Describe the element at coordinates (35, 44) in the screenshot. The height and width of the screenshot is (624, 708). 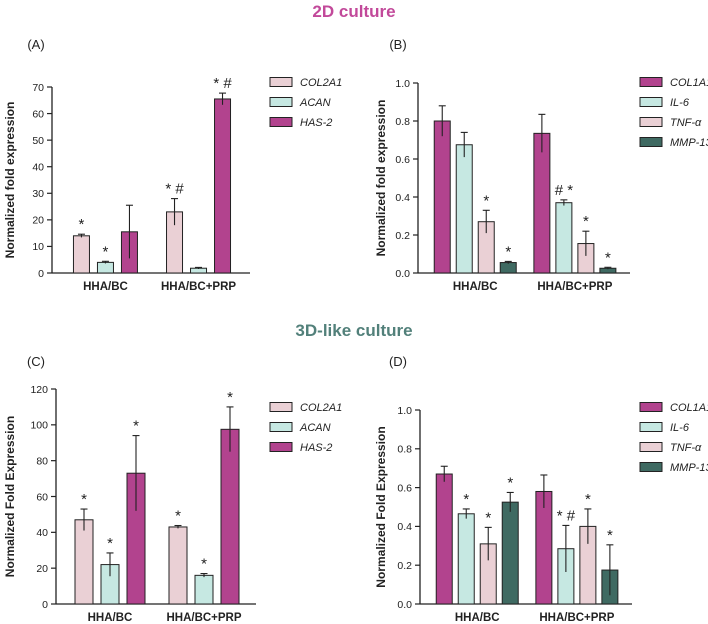
I see `panel-label: (A)` at that location.